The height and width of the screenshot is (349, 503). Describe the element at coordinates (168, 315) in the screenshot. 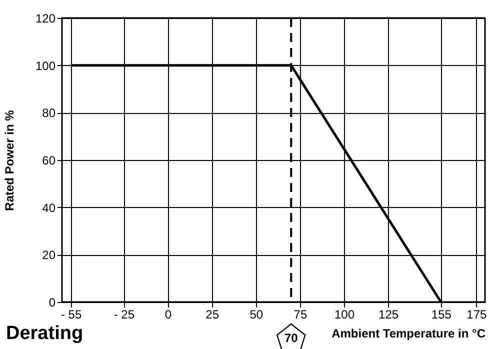

I see `x-tick-label: 0` at that location.